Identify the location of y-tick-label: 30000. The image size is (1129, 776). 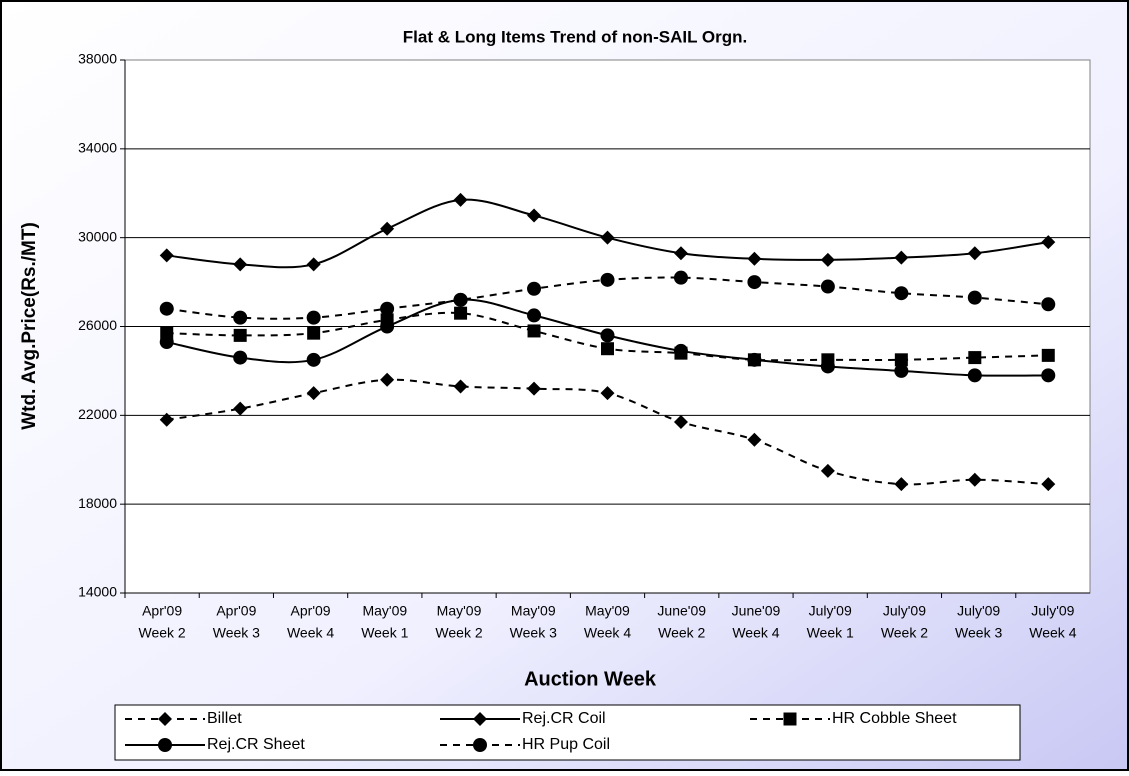
(97, 236).